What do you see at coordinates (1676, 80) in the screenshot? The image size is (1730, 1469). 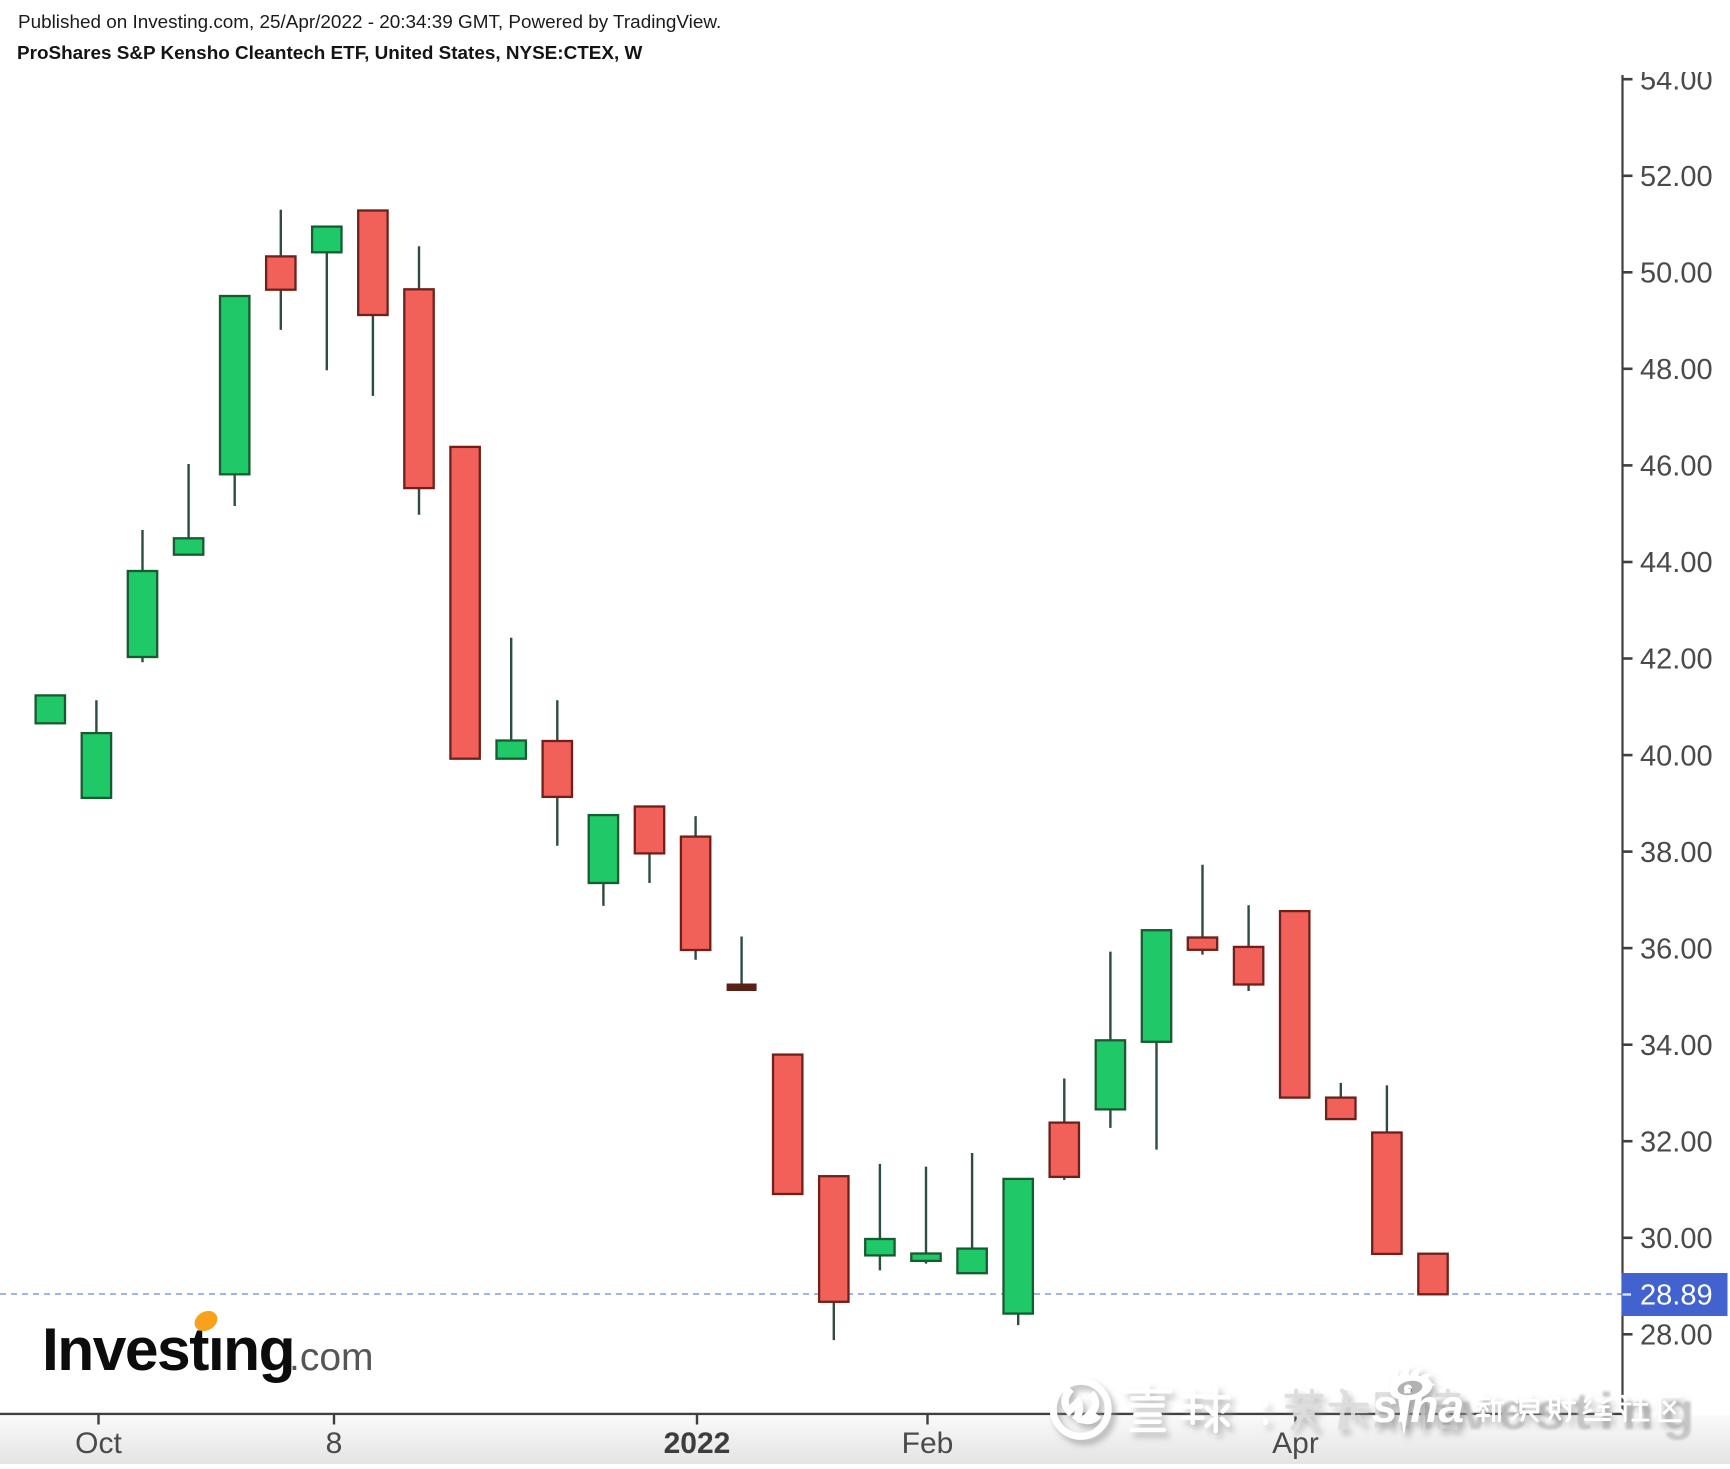 I see `svg-text: 54.00` at bounding box center [1676, 80].